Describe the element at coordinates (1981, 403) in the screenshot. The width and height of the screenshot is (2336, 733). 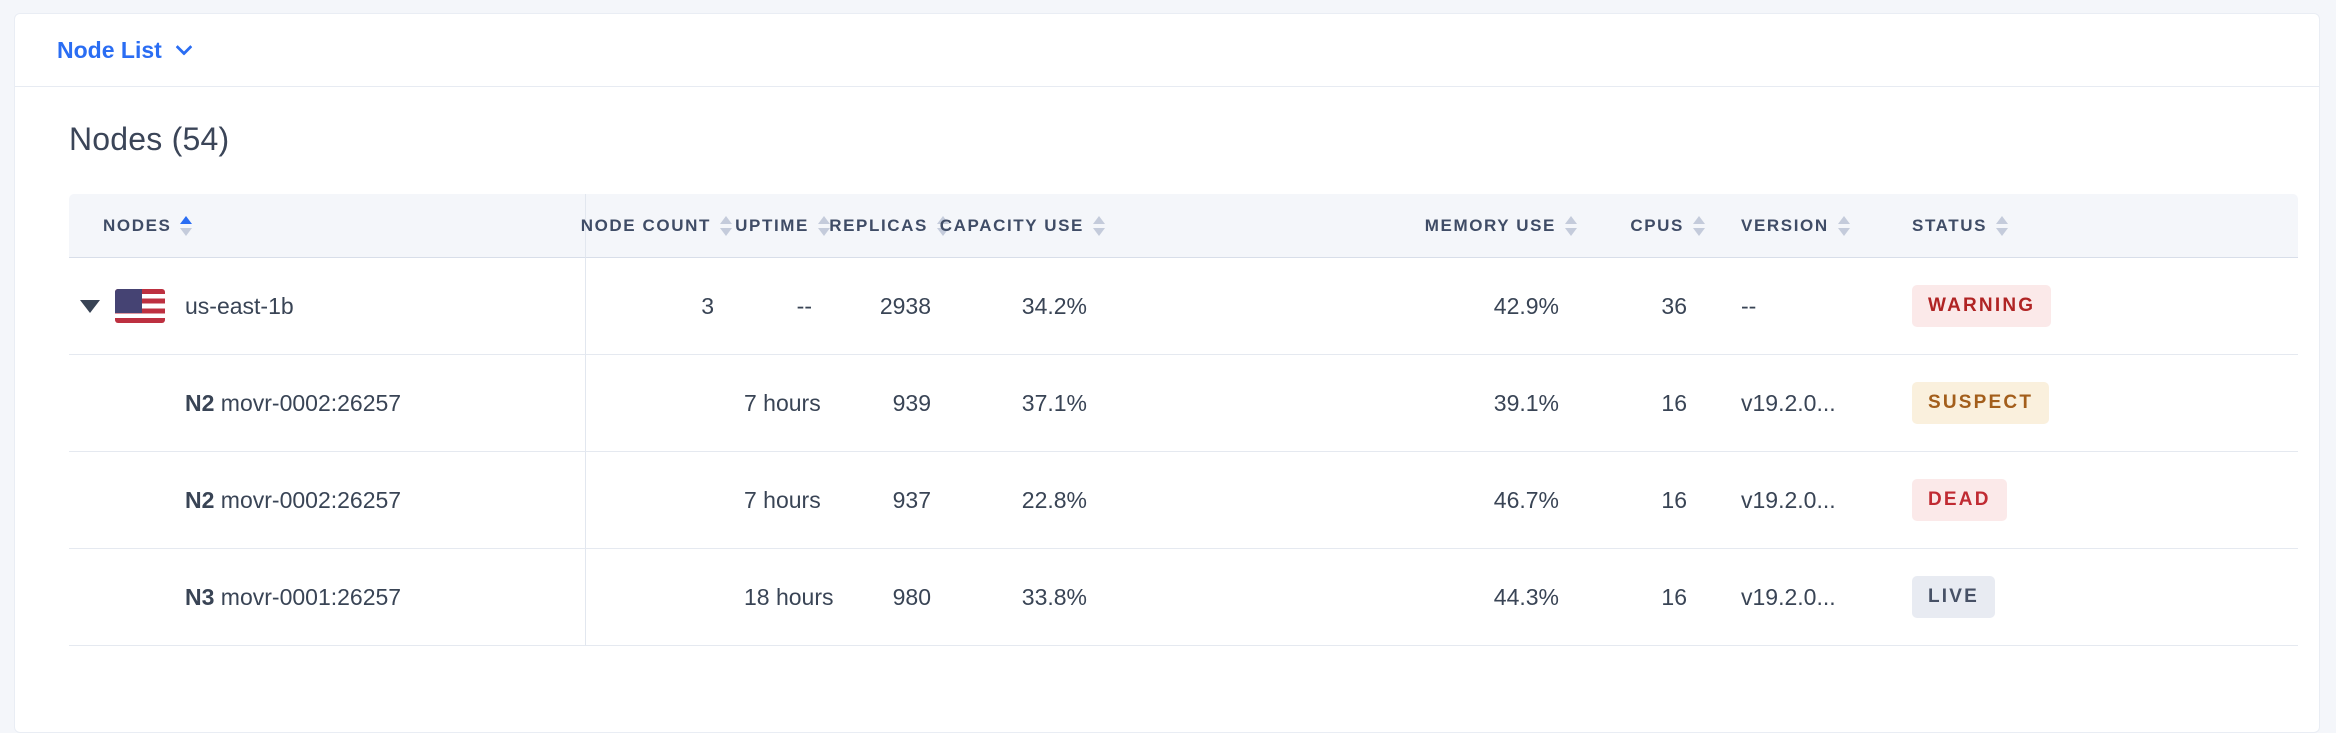
I see `status-badge: SUSPECT` at that location.